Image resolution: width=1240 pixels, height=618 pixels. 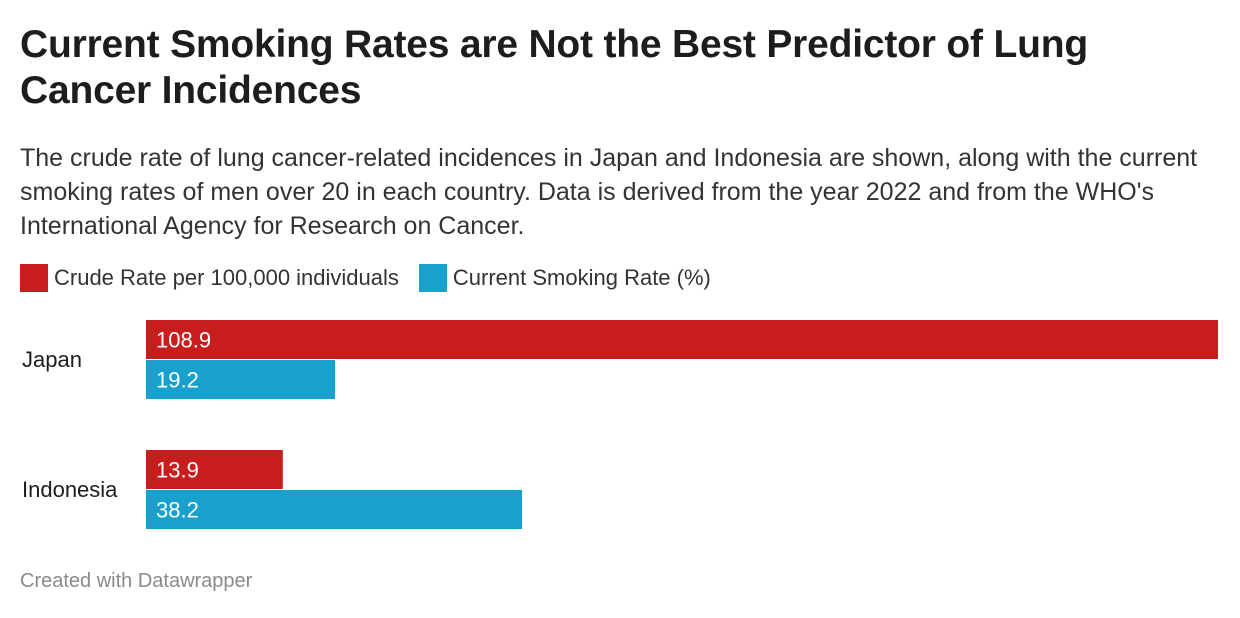 I want to click on footer-credit: Created with Datawrapper, so click(x=136, y=581).